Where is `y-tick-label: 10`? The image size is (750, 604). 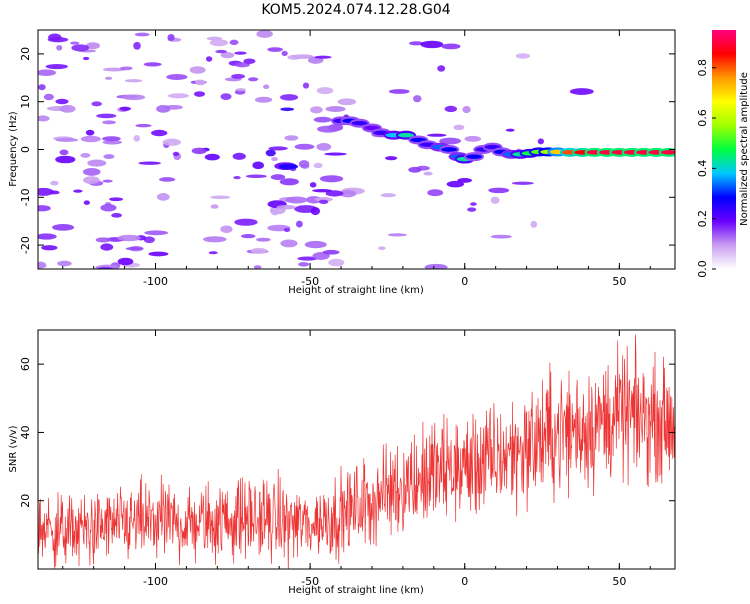 y-tick-label: 10 is located at coordinates (25, 102).